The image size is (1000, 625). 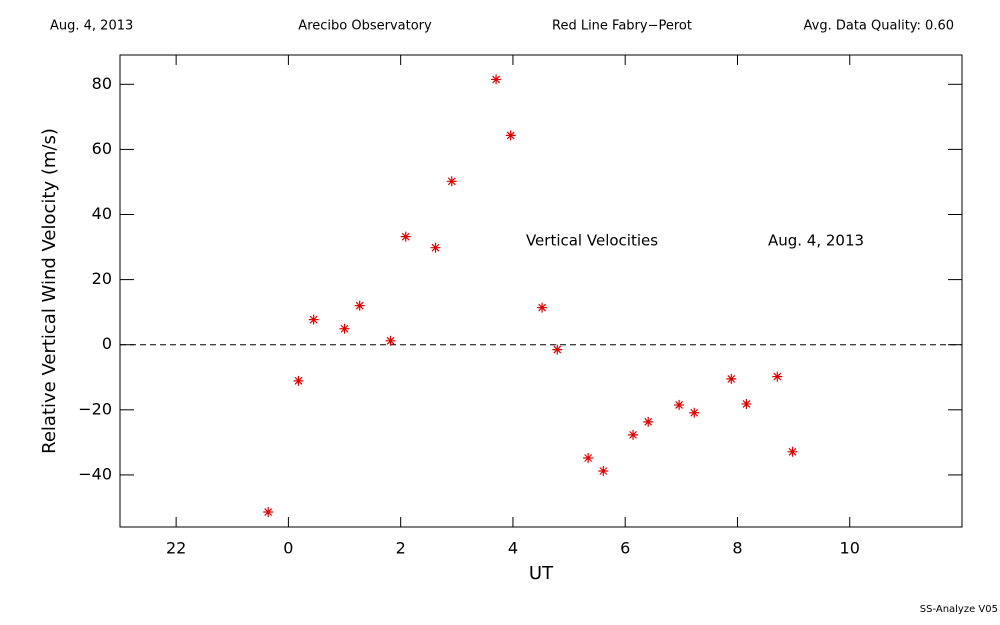 What do you see at coordinates (102, 278) in the screenshot?
I see `y-tick-label: 20` at bounding box center [102, 278].